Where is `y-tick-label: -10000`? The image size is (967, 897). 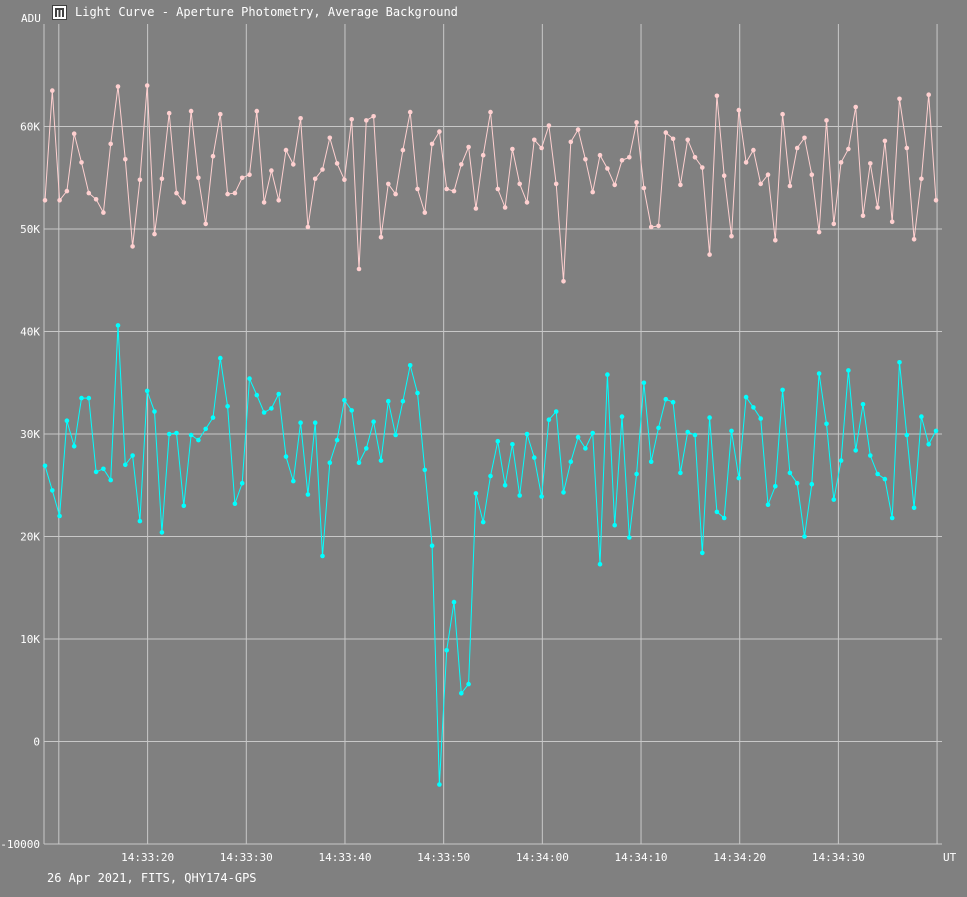
y-tick-label: -10000 is located at coordinates (20, 844).